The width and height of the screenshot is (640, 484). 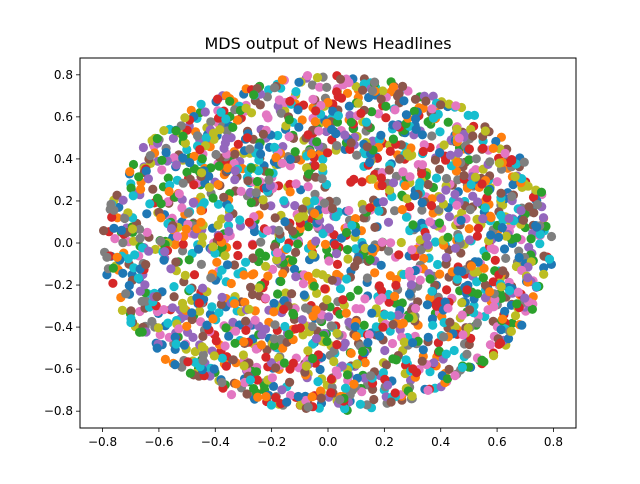 I want to click on x-tick-label: 0.8, so click(x=553, y=442).